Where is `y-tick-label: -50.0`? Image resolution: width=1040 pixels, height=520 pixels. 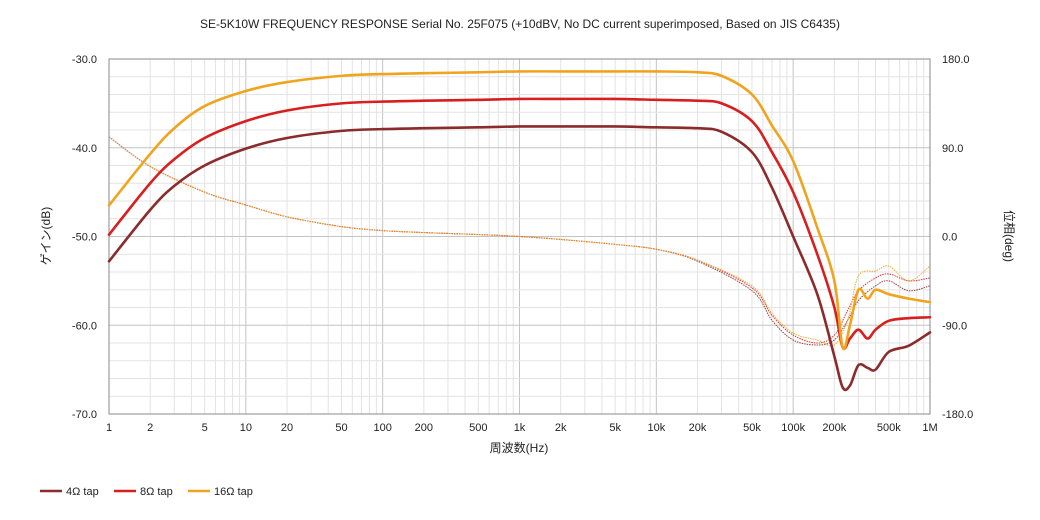
y-tick-label: -50.0 is located at coordinates (84, 238).